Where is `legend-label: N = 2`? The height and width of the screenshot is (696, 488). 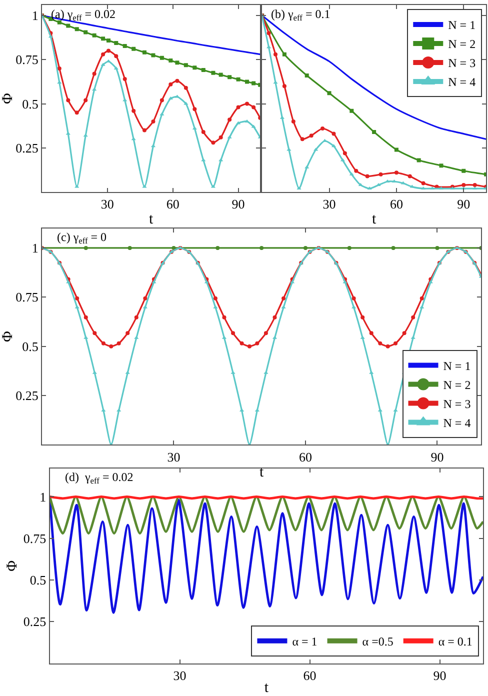
legend-label: N = 2 is located at coordinates (462, 44).